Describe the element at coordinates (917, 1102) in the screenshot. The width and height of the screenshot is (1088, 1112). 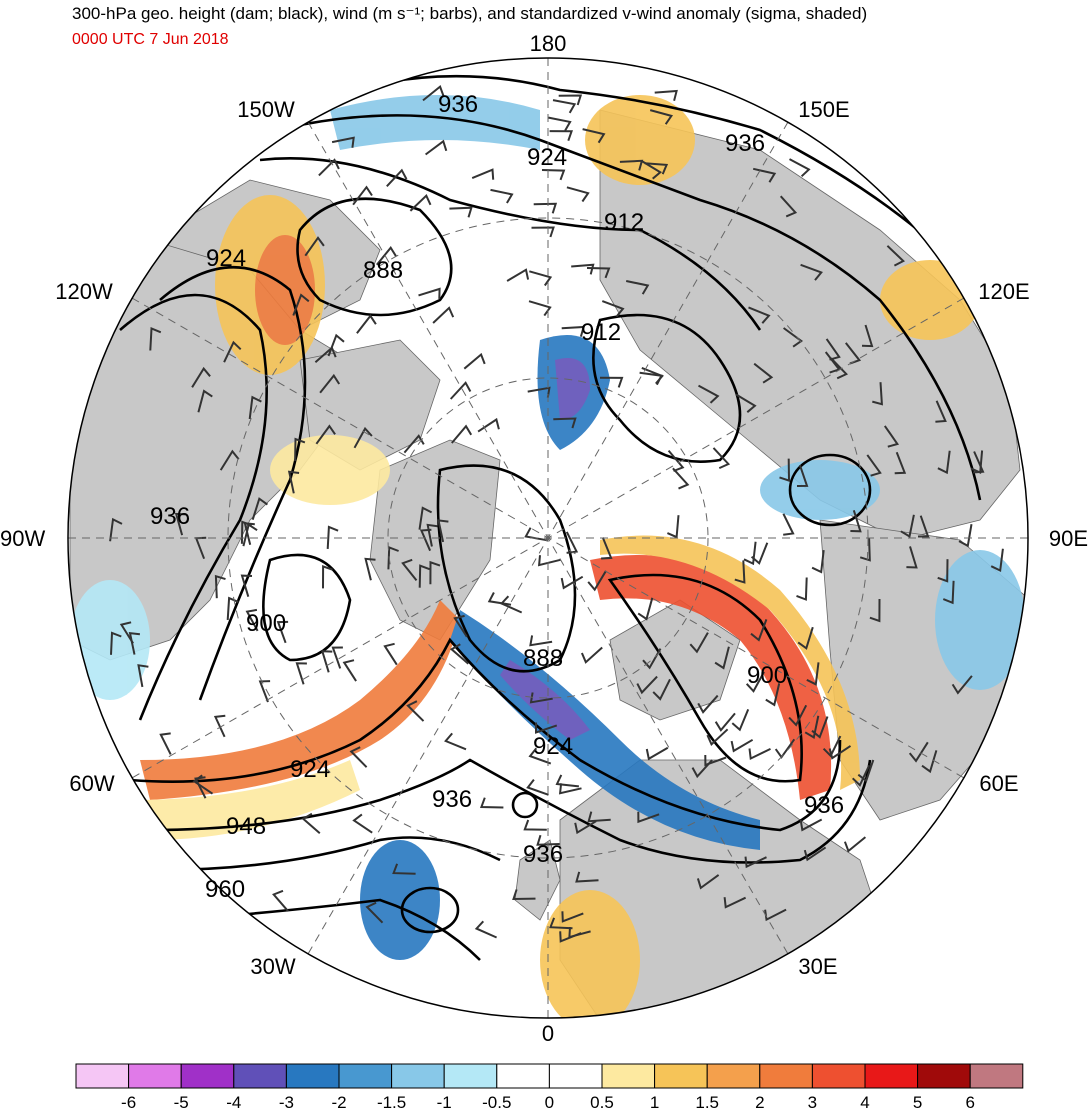
I see `colorbar-tick-label: 5` at that location.